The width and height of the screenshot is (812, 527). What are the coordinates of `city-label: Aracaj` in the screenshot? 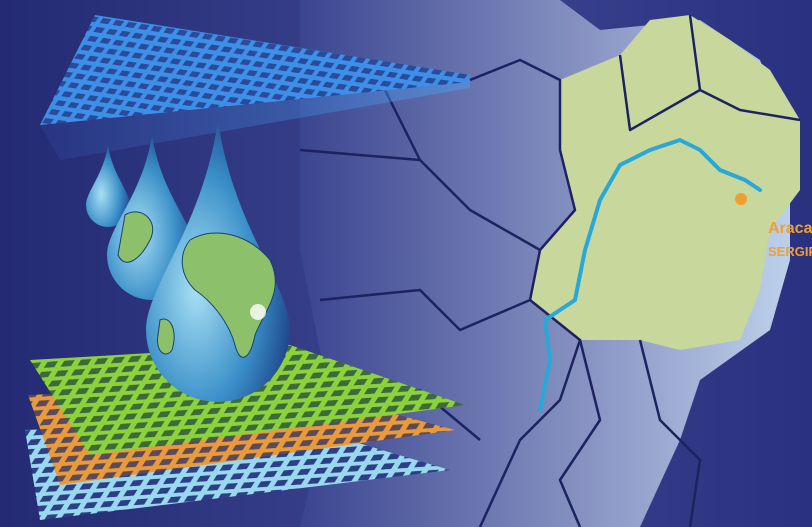 It's located at (790, 228).